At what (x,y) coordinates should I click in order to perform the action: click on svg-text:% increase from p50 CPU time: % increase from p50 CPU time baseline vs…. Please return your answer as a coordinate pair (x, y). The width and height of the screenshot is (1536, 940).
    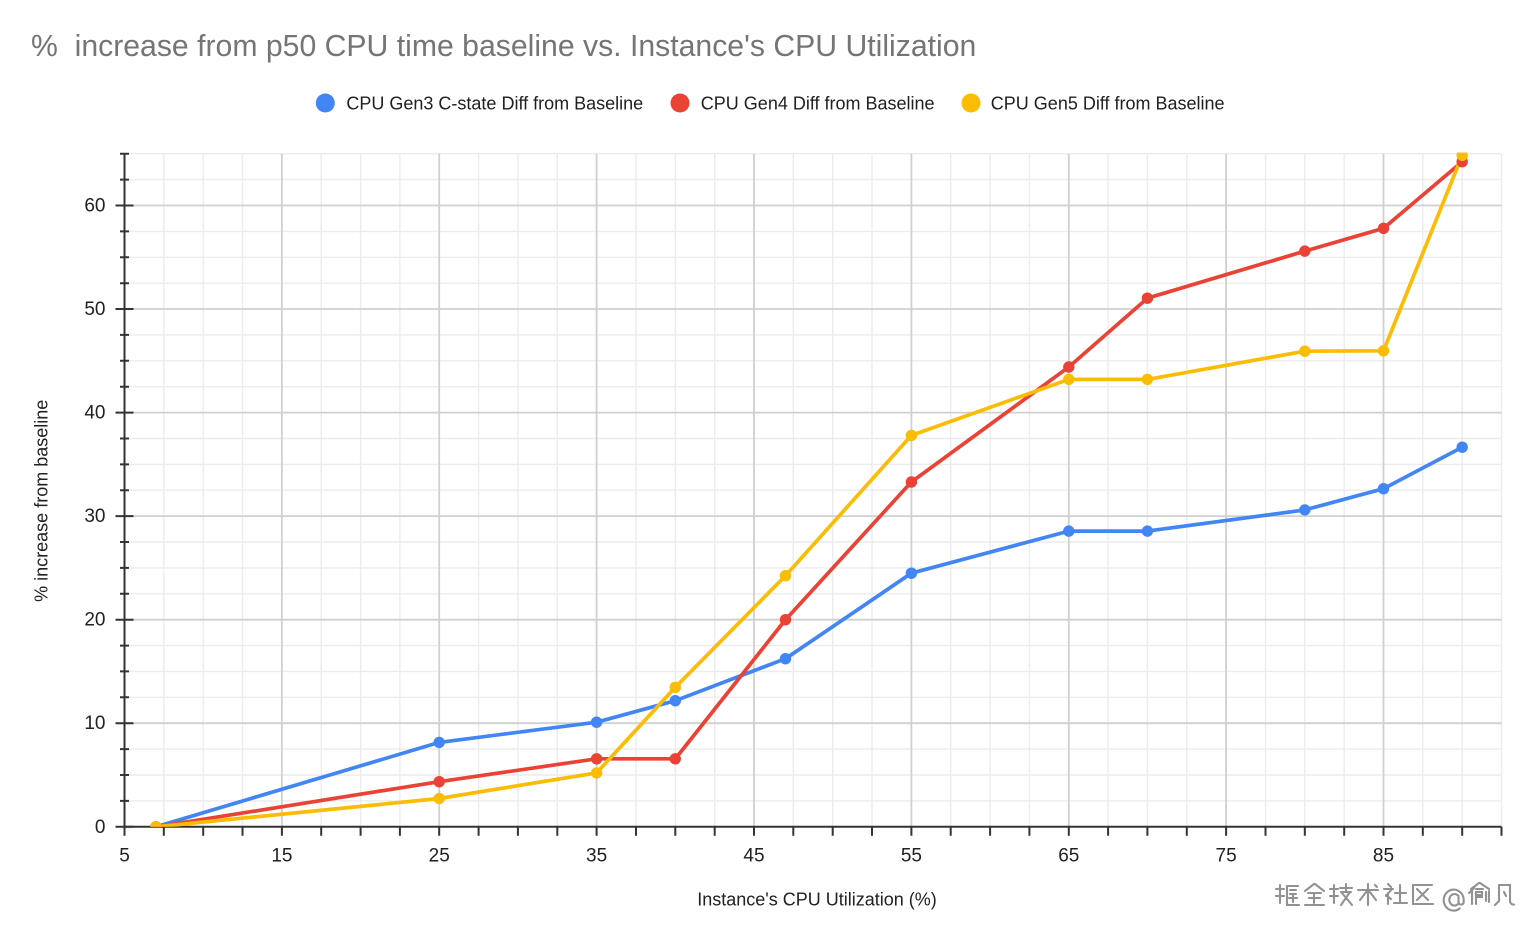
    Looking at the image, I should click on (503, 46).